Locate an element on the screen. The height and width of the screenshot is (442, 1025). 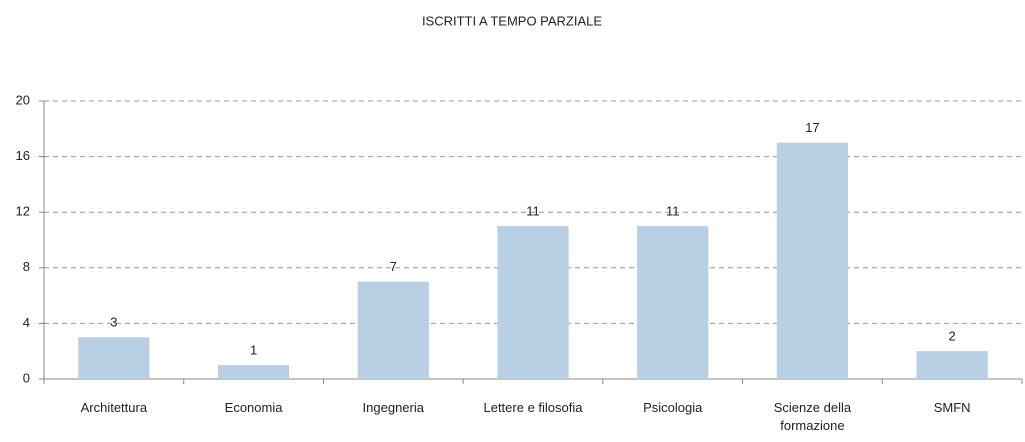
data-label: 2 is located at coordinates (952, 336).